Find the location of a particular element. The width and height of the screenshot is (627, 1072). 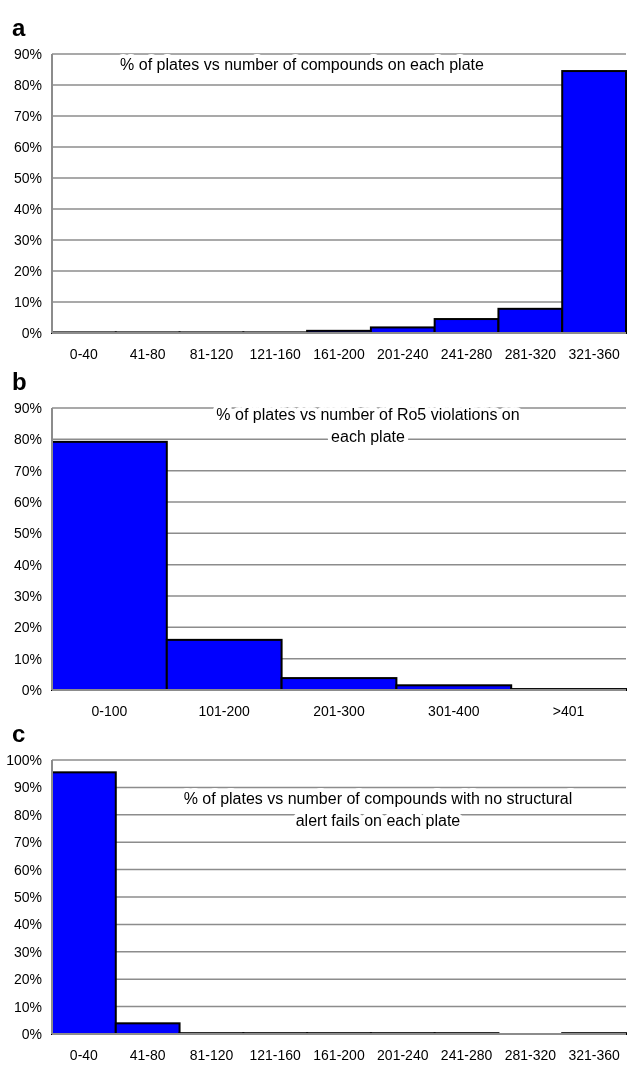

y-tick-label: 100% is located at coordinates (24, 759).